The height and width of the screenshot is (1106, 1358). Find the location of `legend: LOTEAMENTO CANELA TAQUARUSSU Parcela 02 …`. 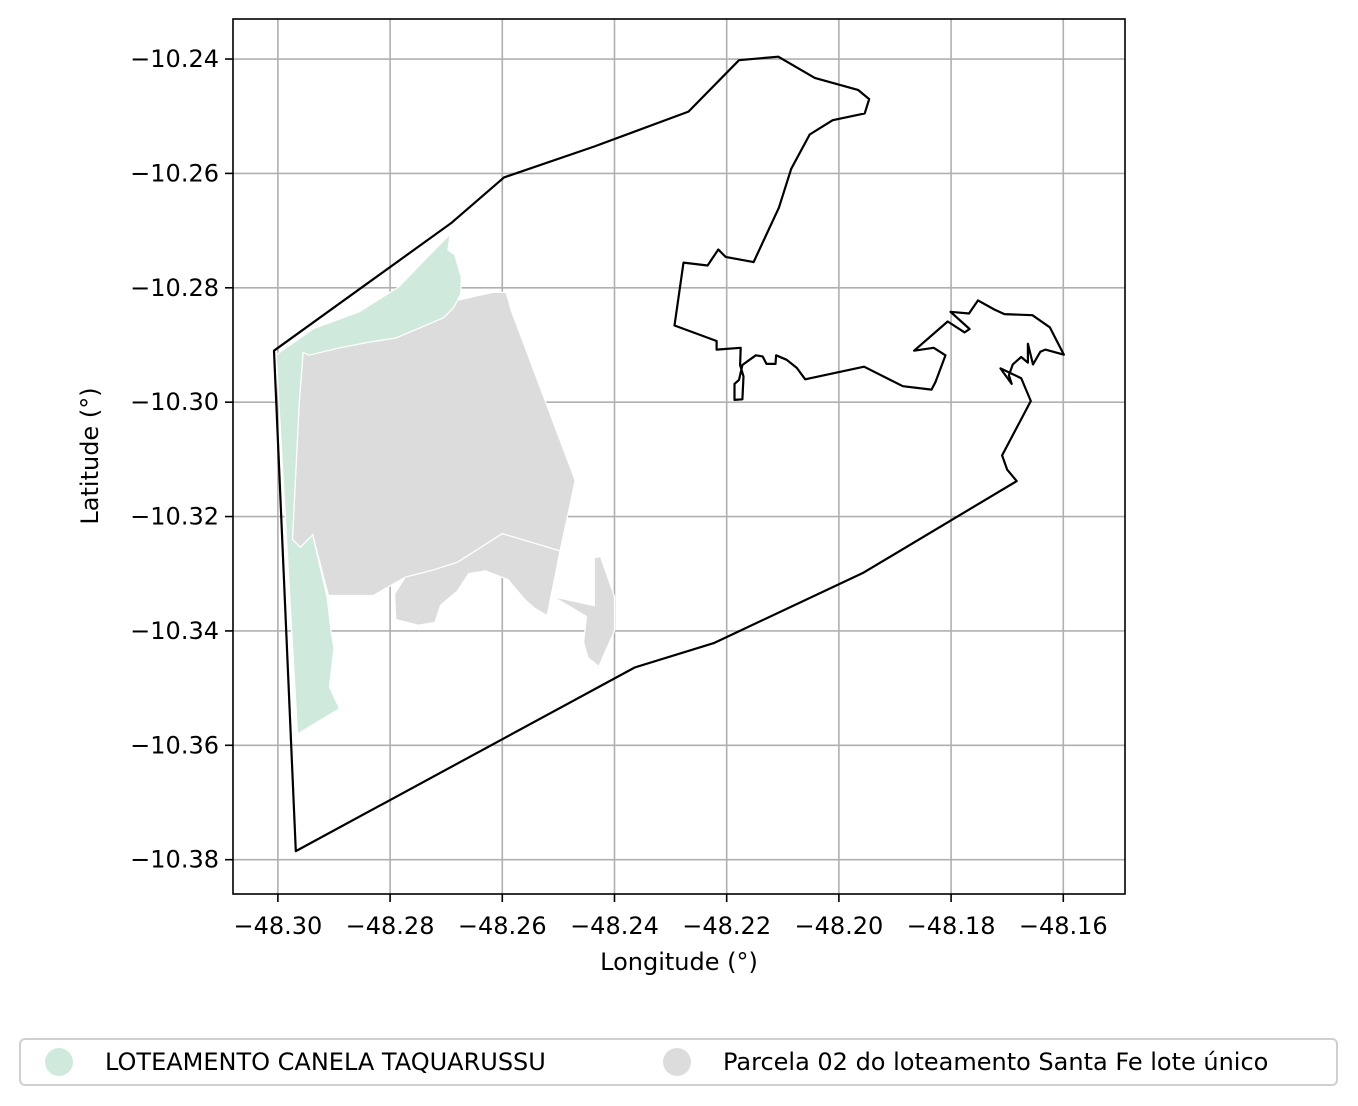

legend: LOTEAMENTO CANELA TAQUARUSSU Parcela 02 … is located at coordinates (678, 1062).